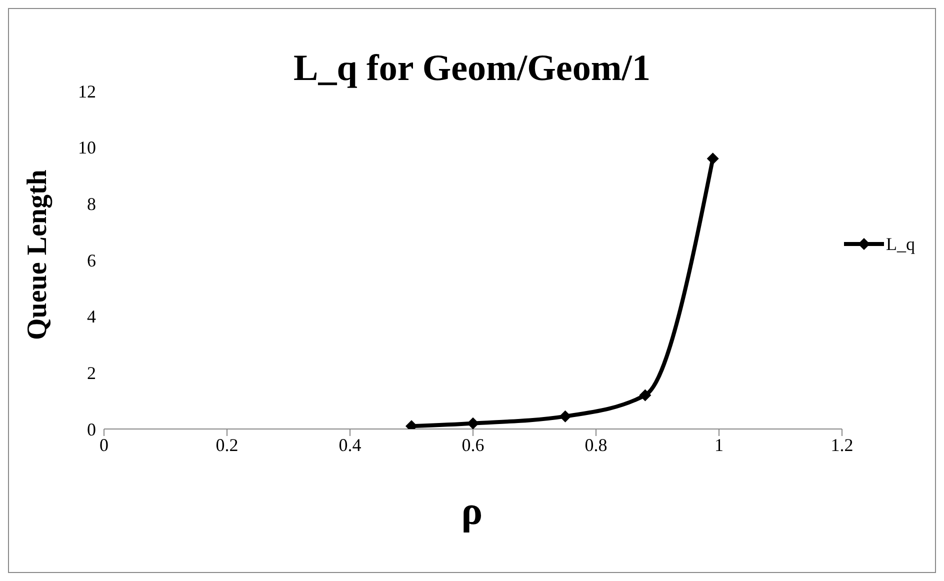 The width and height of the screenshot is (944, 581). I want to click on x-tick-label: 0.8, so click(596, 444).